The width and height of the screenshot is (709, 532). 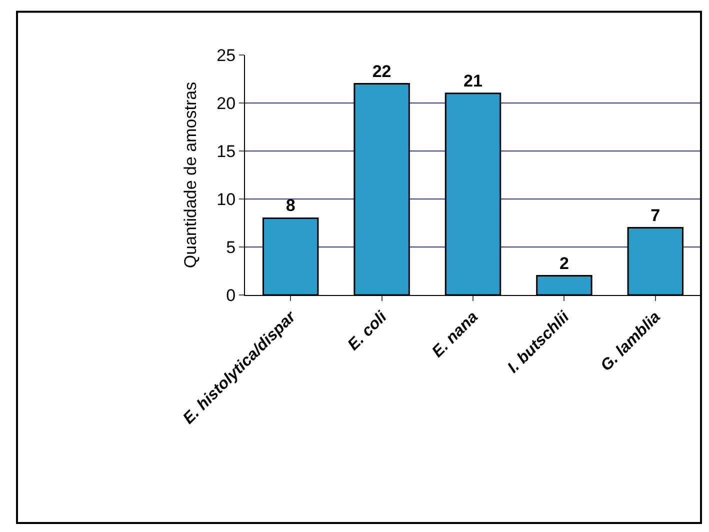 What do you see at coordinates (190, 175) in the screenshot?
I see `y-axis-title: Quantidade de amostras` at bounding box center [190, 175].